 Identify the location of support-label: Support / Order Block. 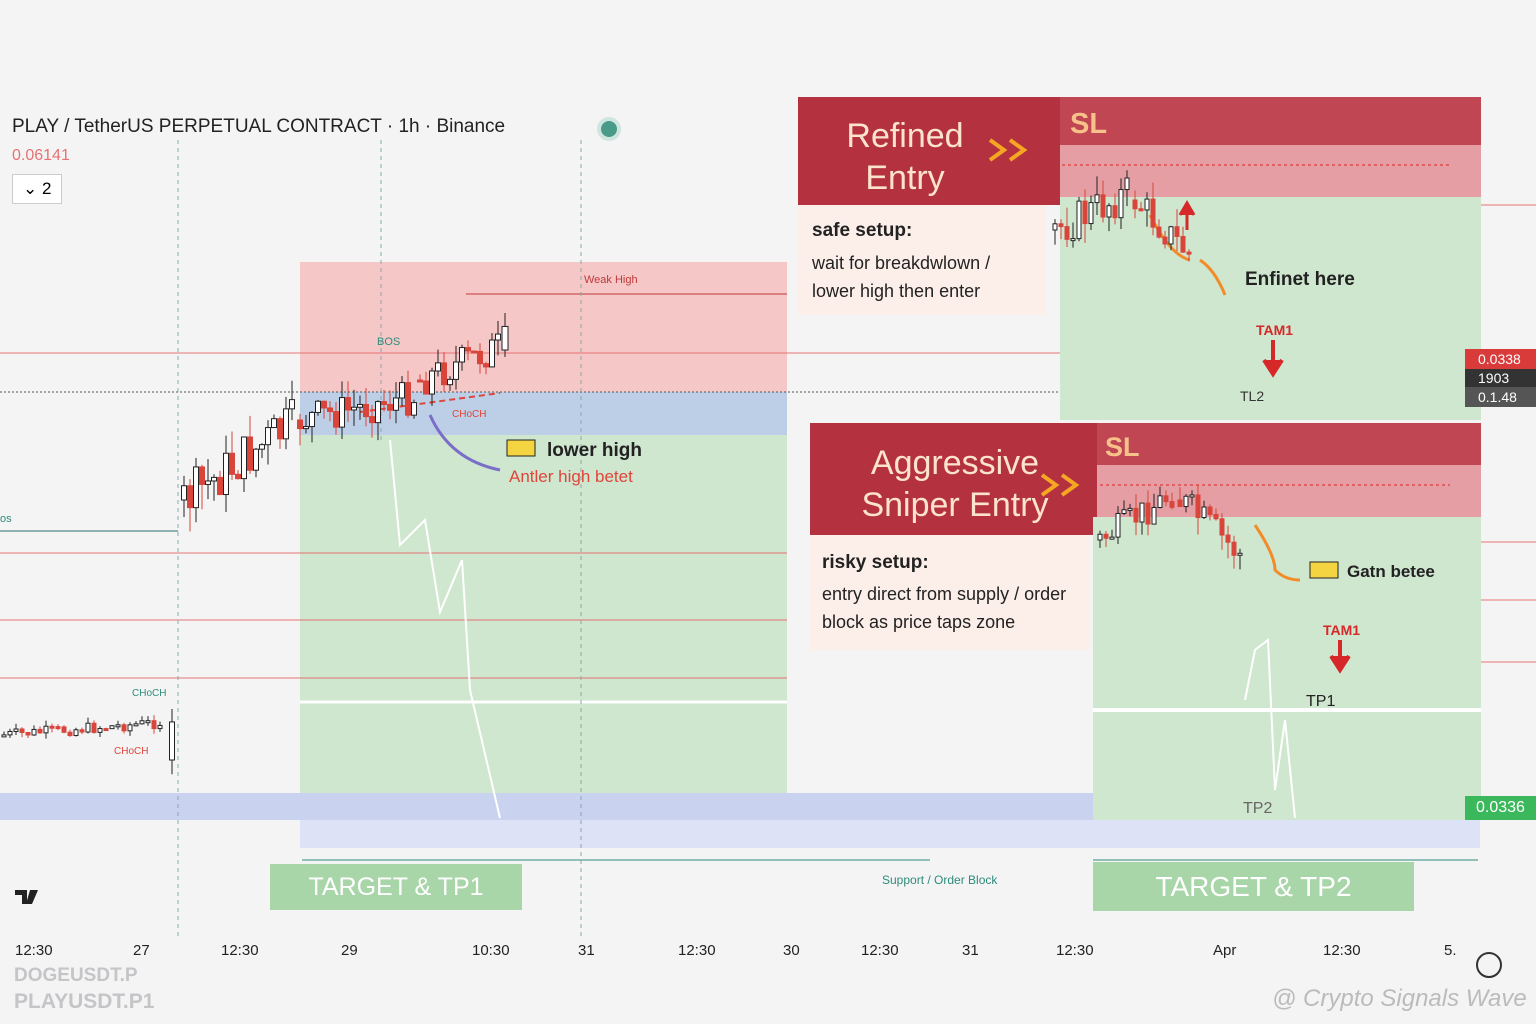
(940, 880).